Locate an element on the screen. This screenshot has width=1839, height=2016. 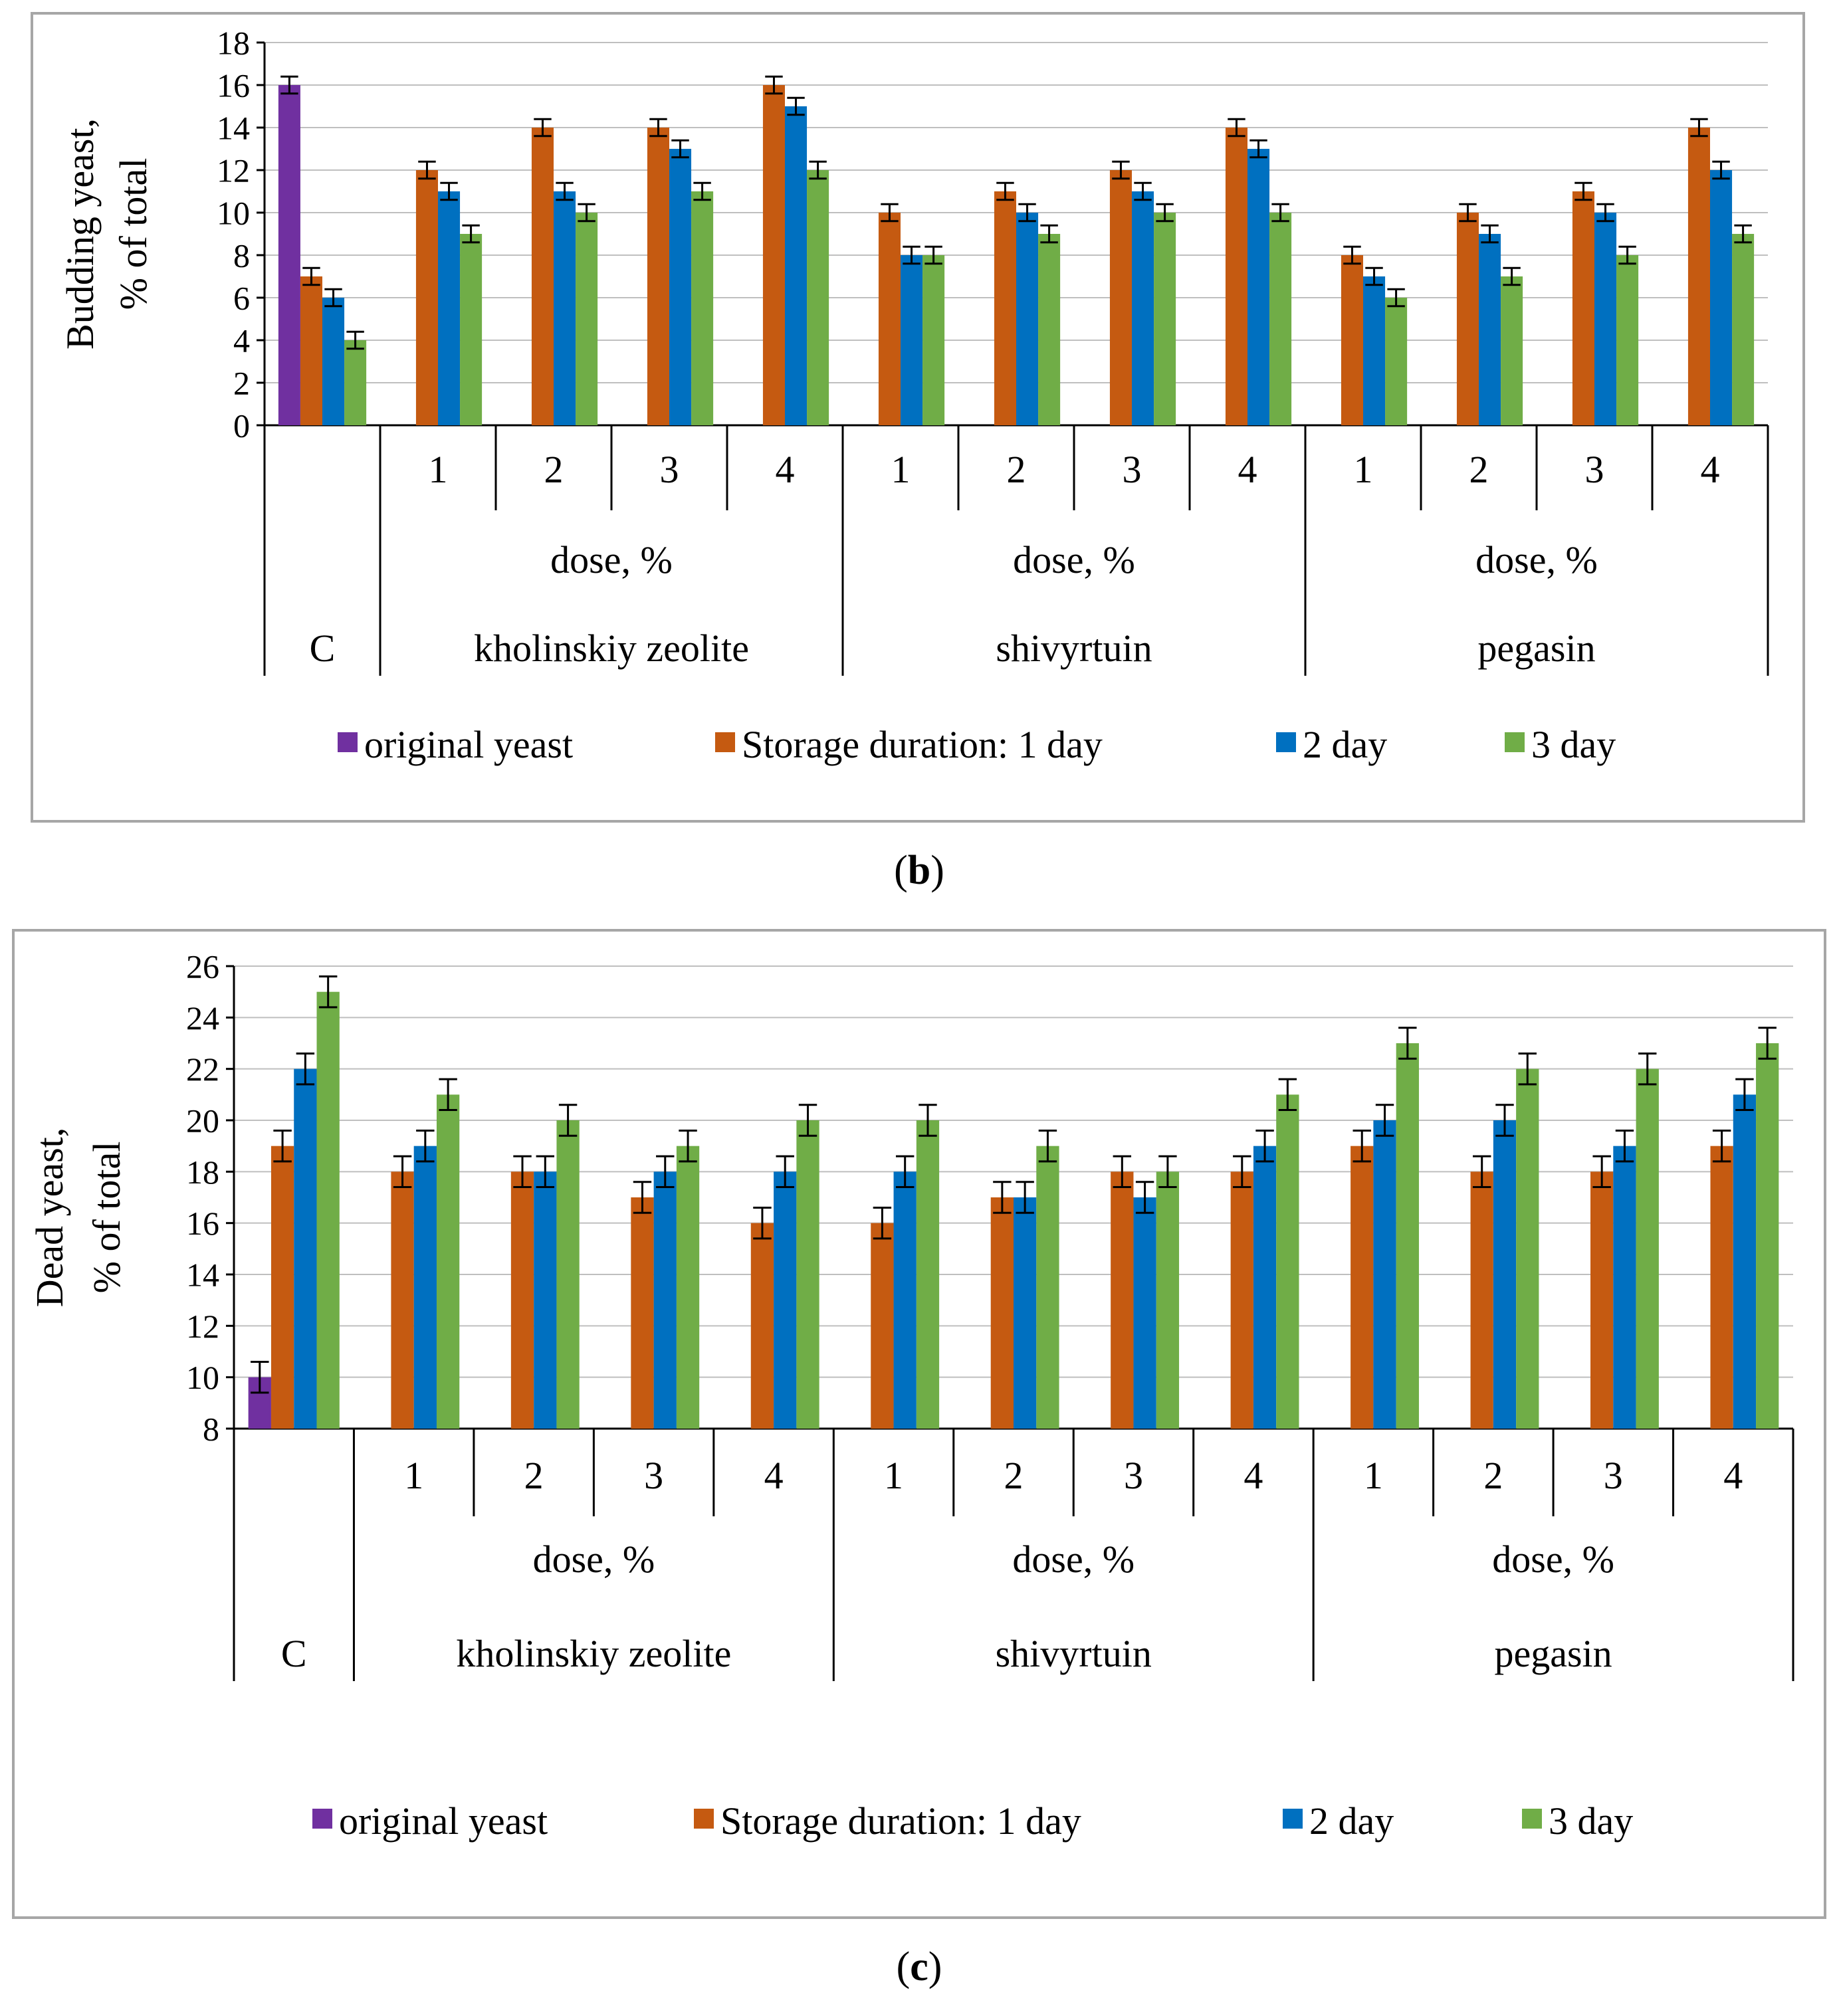
y-tick-label: 4 is located at coordinates (242, 340).